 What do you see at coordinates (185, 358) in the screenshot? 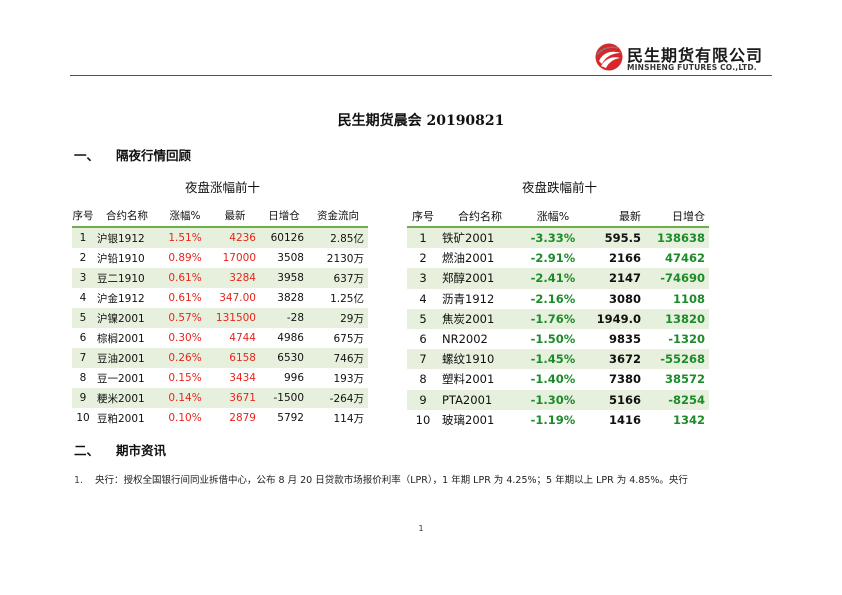
I see `cell-change: 0.26%` at bounding box center [185, 358].